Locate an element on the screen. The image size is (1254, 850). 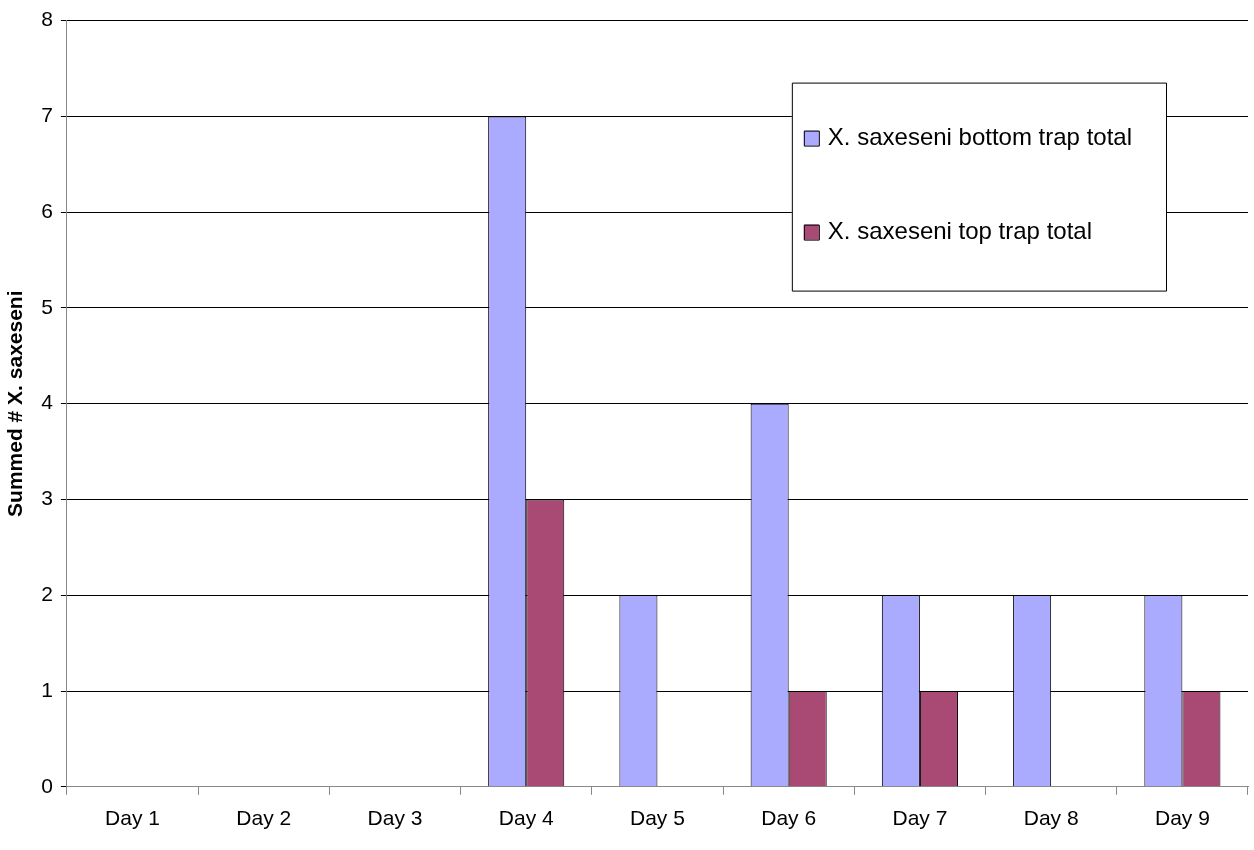
x-tick-label: Day 1 is located at coordinates (132, 818).